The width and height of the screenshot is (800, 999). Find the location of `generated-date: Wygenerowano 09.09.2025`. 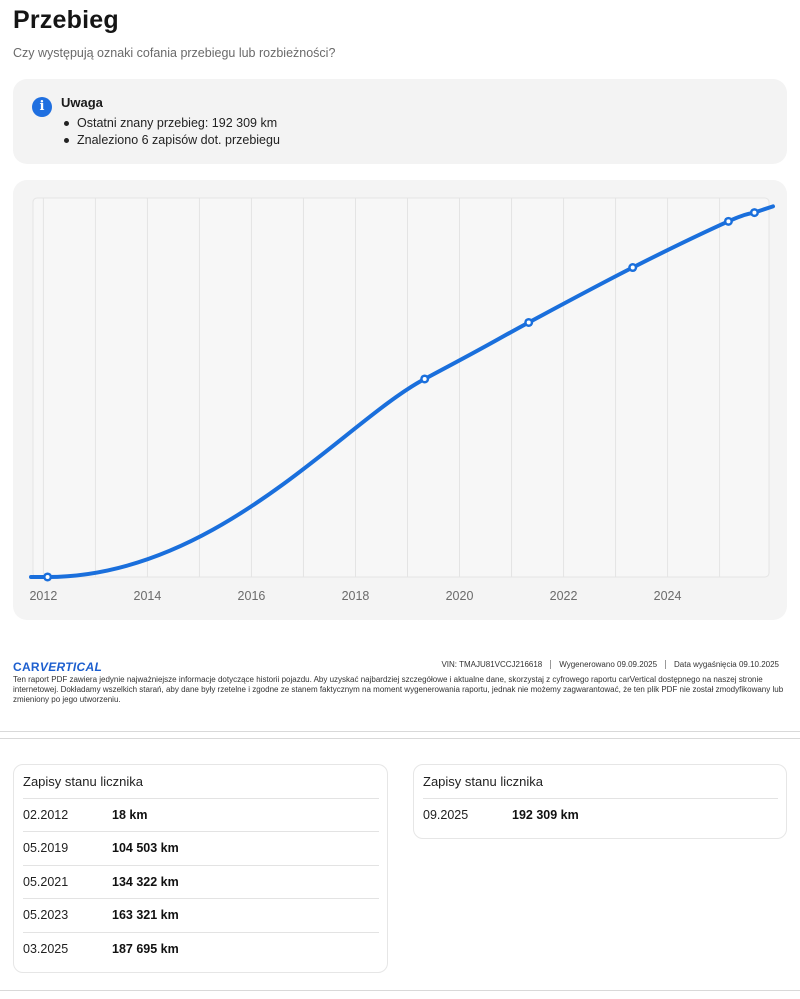

generated-date: Wygenerowano 09.09.2025 is located at coordinates (607, 664).